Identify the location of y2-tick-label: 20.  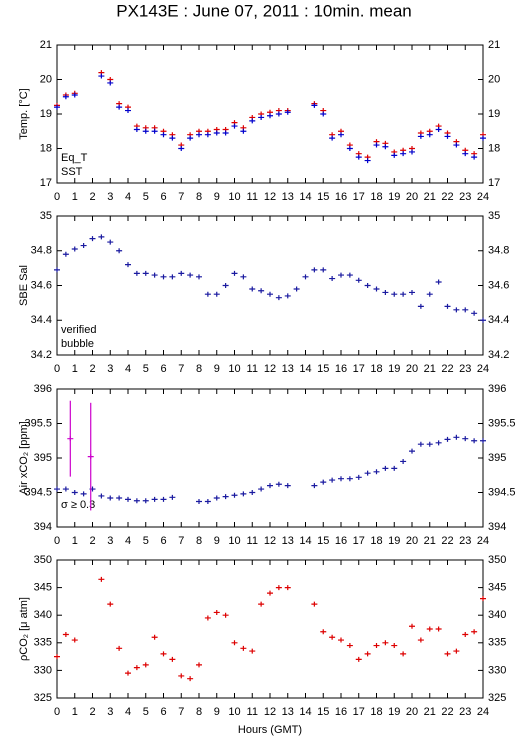
(494, 79).